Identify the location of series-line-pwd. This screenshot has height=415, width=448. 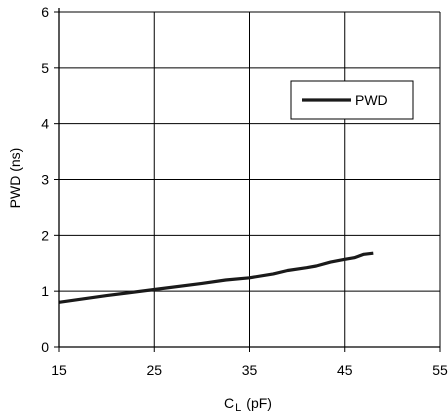
(216, 277).